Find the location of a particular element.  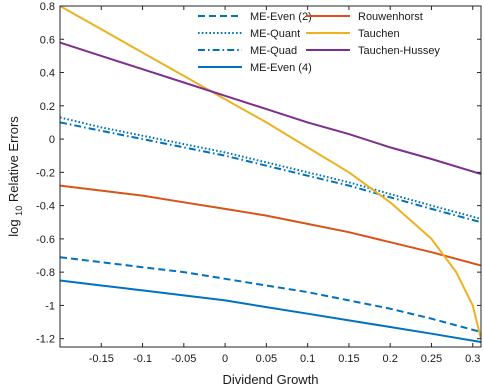

x-tick-label: 0.3 is located at coordinates (472, 359).